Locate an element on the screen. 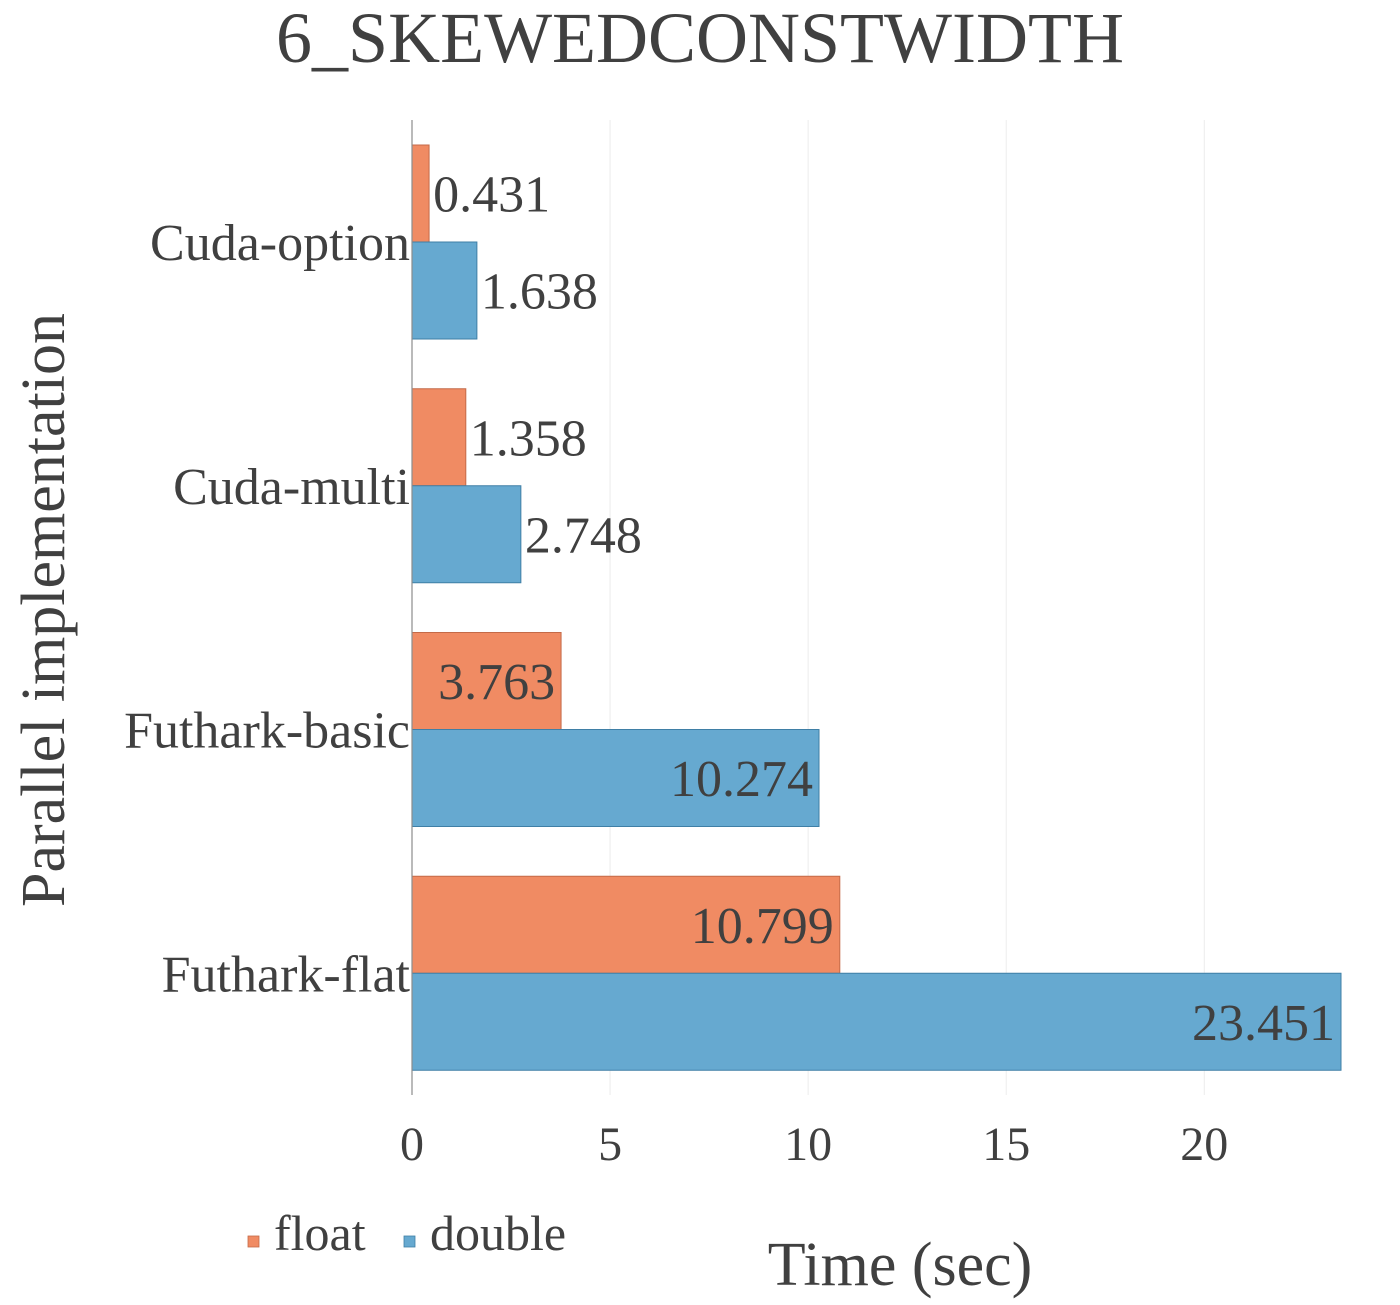 Image resolution: width=1400 pixels, height=1305 pixels. category-label: Futhark-flat is located at coordinates (286, 974).